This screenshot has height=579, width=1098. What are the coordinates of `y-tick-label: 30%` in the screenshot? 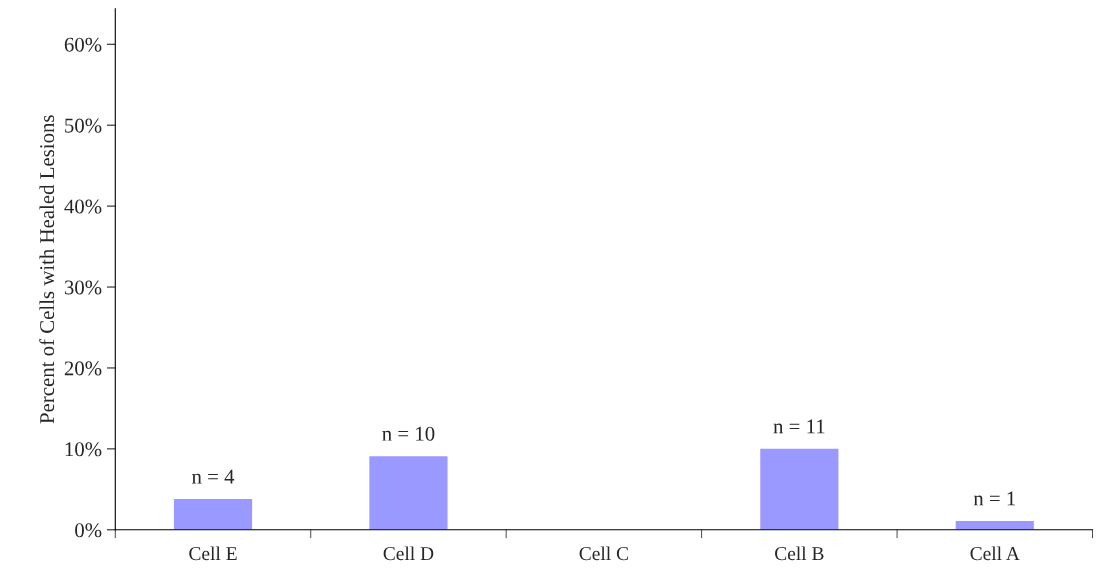 It's located at (83, 287).